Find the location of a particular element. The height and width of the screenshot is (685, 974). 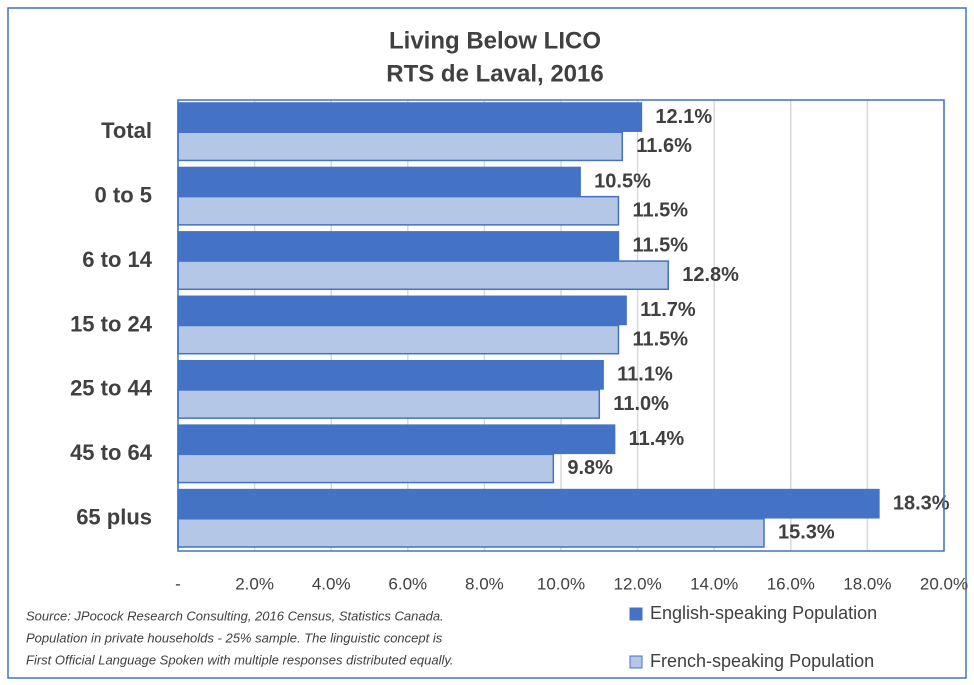

x-tick-label: 4.0% is located at coordinates (331, 583).